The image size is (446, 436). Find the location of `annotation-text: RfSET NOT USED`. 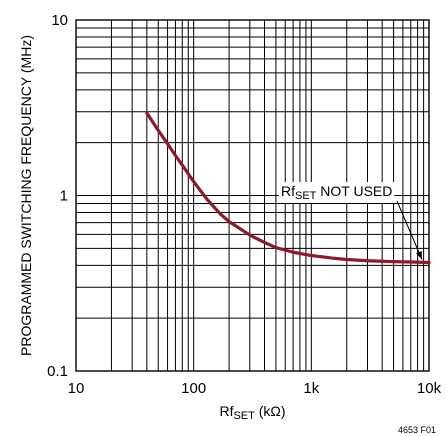

annotation-text: RfSET NOT USED is located at coordinates (336, 192).